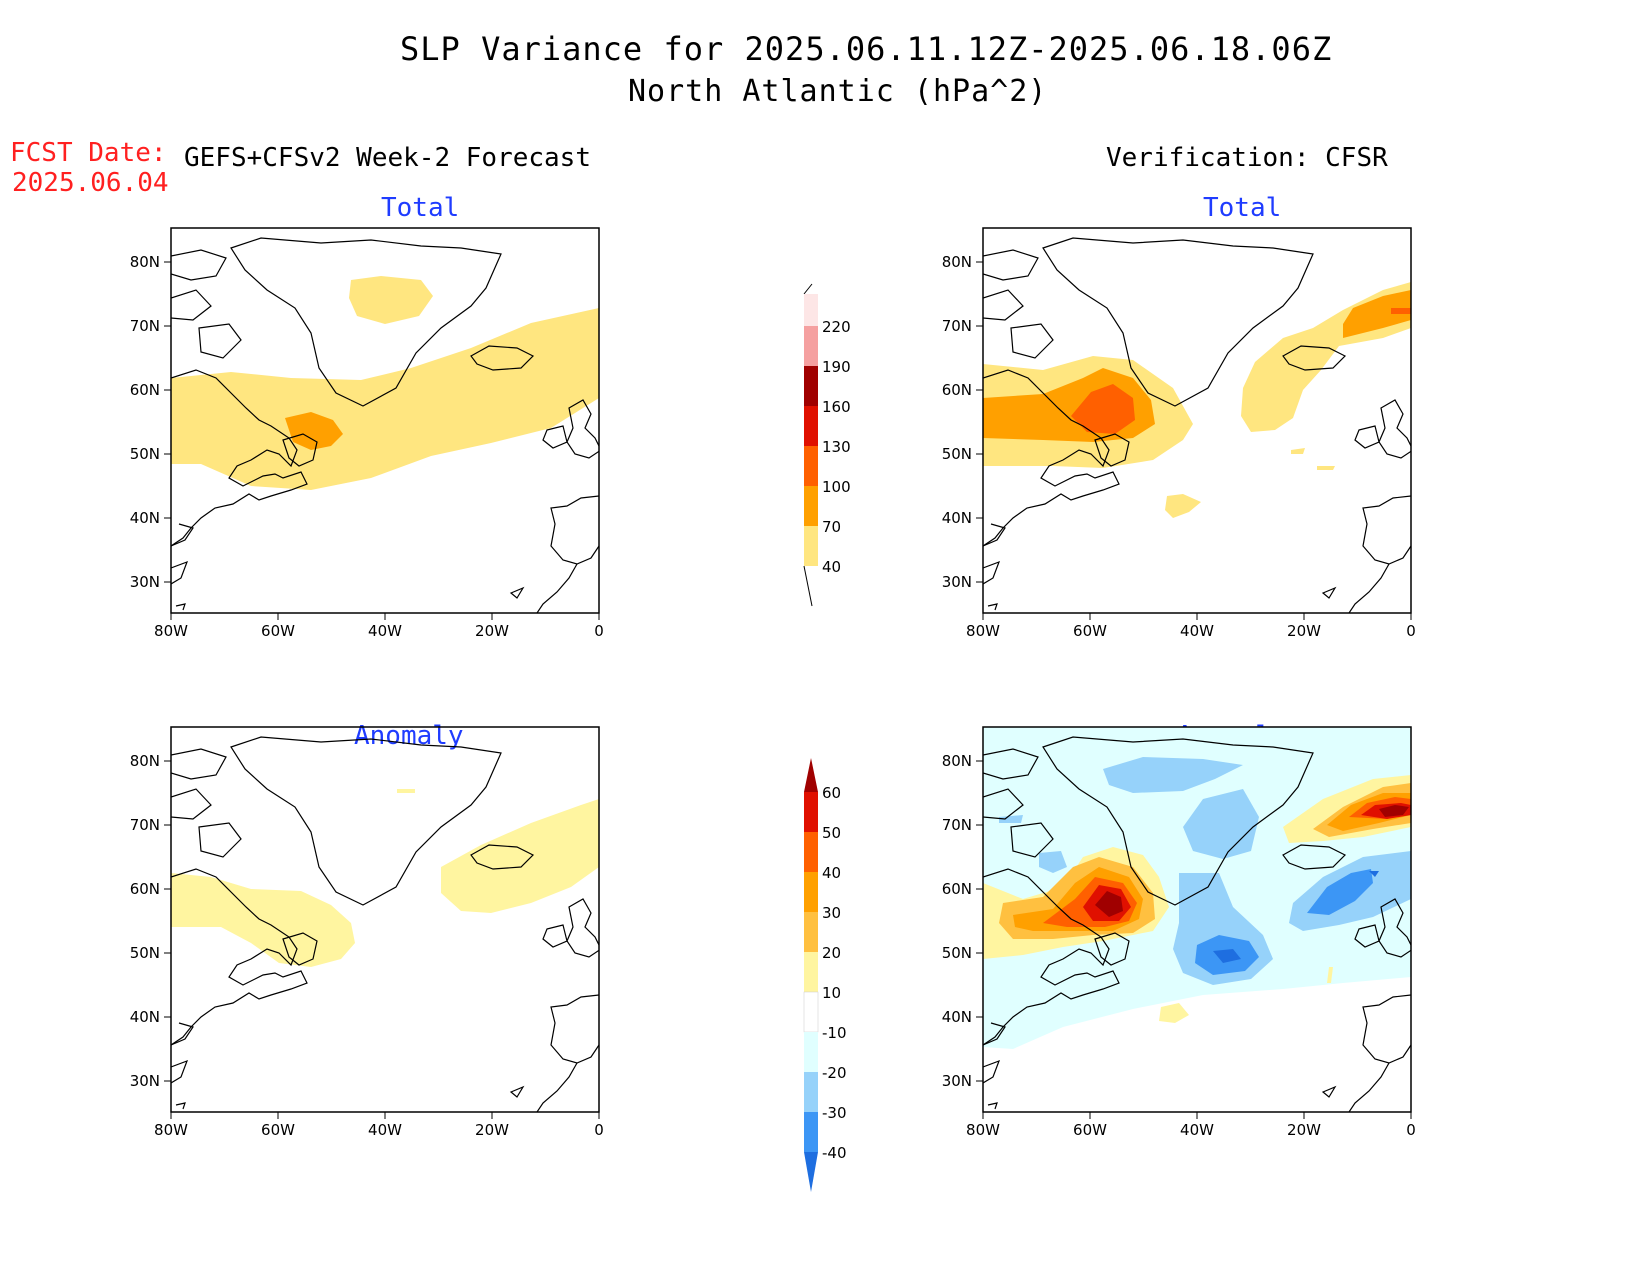 Image resolution: width=1650 pixels, height=1275 pixels. What do you see at coordinates (381, 923) in the screenshot?
I see `forecast-anomaly-map` at bounding box center [381, 923].